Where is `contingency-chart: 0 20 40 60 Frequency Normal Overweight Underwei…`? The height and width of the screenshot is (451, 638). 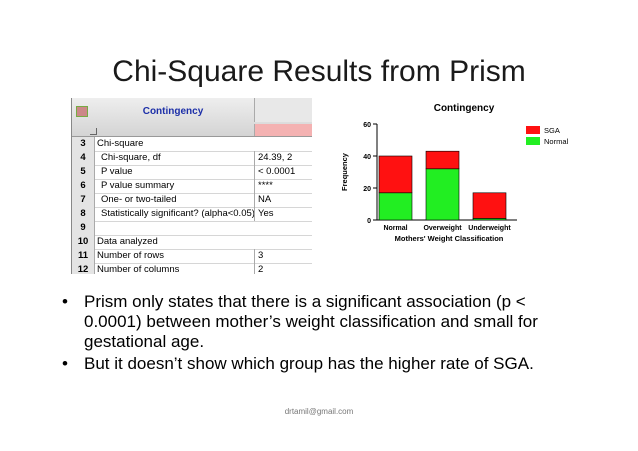
contingency-chart: 0 20 40 60 Frequency Normal Overweight Underwei… is located at coordinates (428, 182).